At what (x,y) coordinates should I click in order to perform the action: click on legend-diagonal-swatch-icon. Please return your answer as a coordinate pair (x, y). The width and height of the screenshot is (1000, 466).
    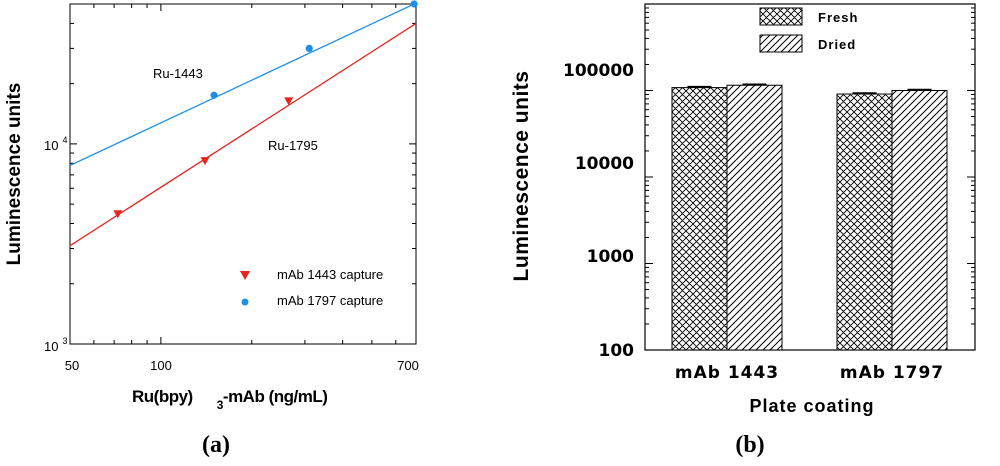
    Looking at the image, I should click on (781, 43).